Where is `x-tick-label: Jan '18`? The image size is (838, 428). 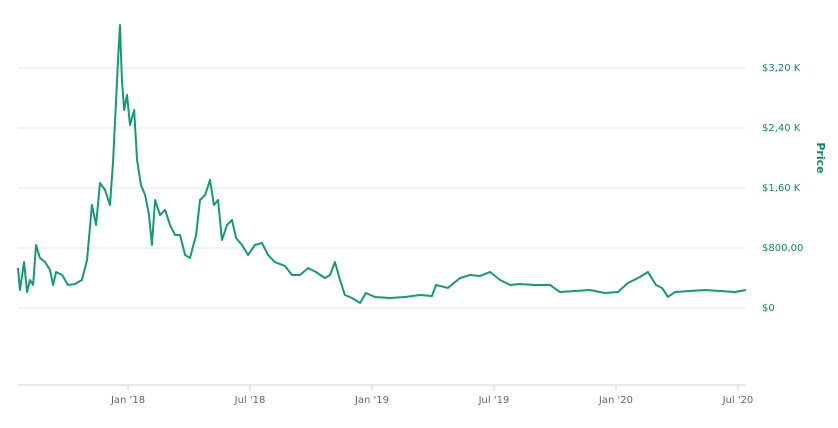
x-tick-label: Jan '18 is located at coordinates (127, 400).